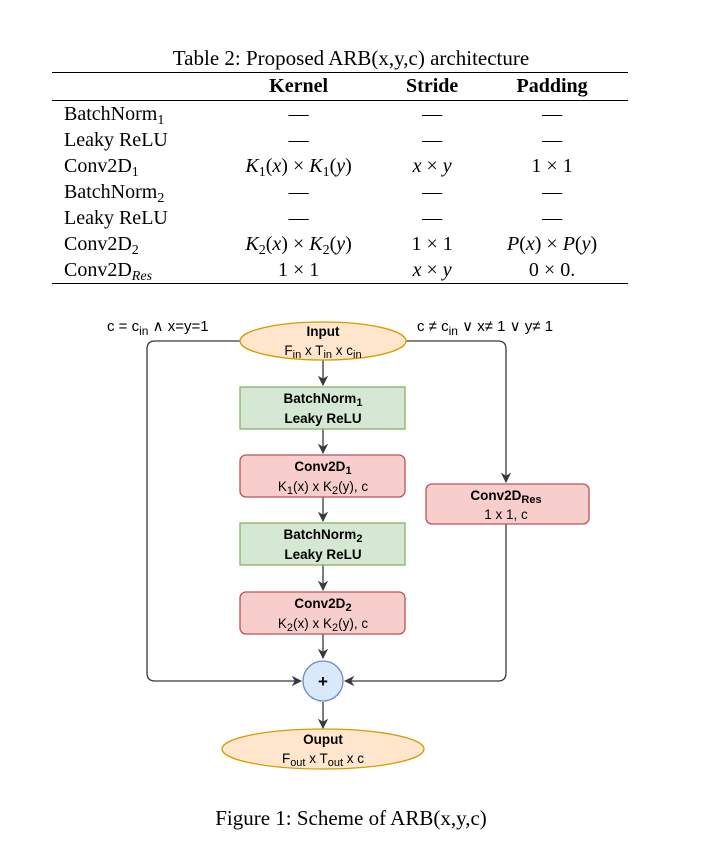 This screenshot has height=847, width=702. Describe the element at coordinates (323, 749) in the screenshot. I see `output-node: Ouput Fout x Tout x c` at that location.